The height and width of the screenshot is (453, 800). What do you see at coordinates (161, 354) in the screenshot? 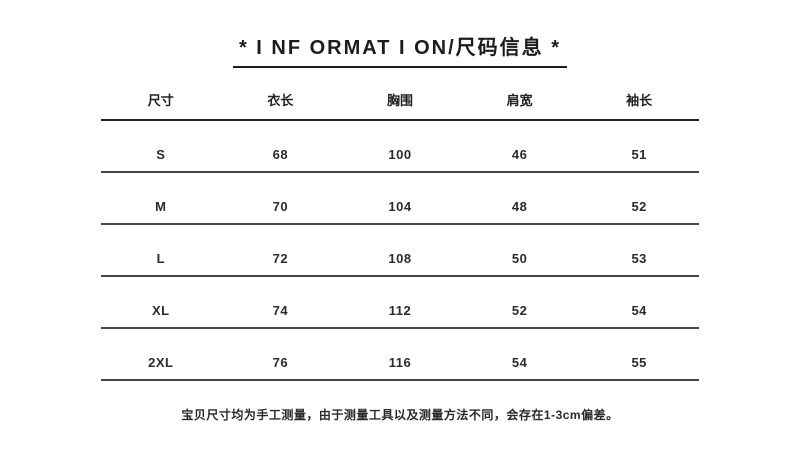
I see `size-cell: 2XL` at bounding box center [161, 354].